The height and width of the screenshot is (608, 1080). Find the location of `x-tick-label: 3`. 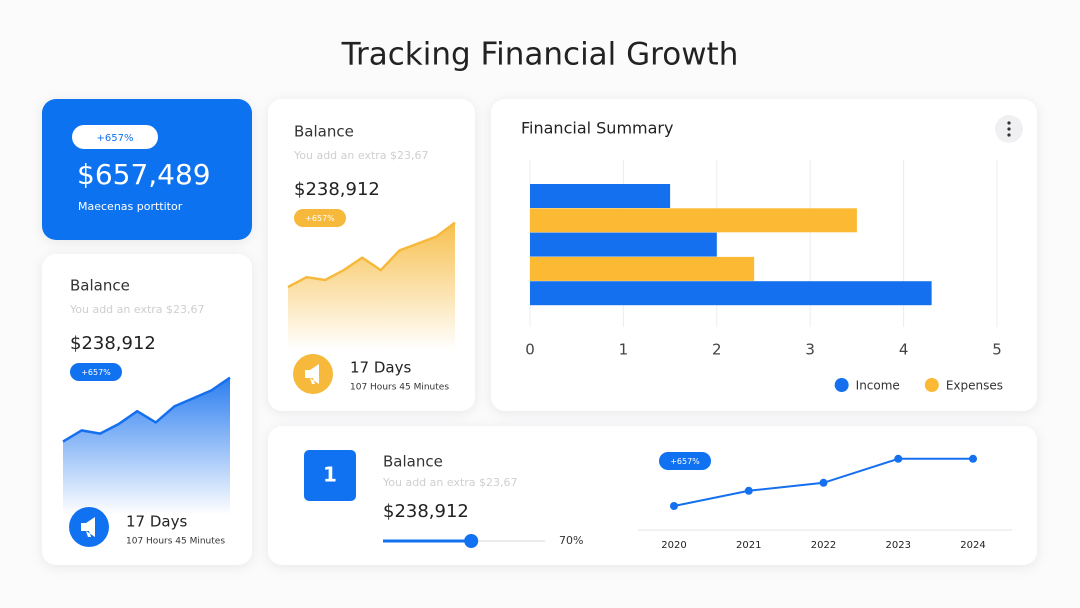

x-tick-label: 3 is located at coordinates (810, 350).